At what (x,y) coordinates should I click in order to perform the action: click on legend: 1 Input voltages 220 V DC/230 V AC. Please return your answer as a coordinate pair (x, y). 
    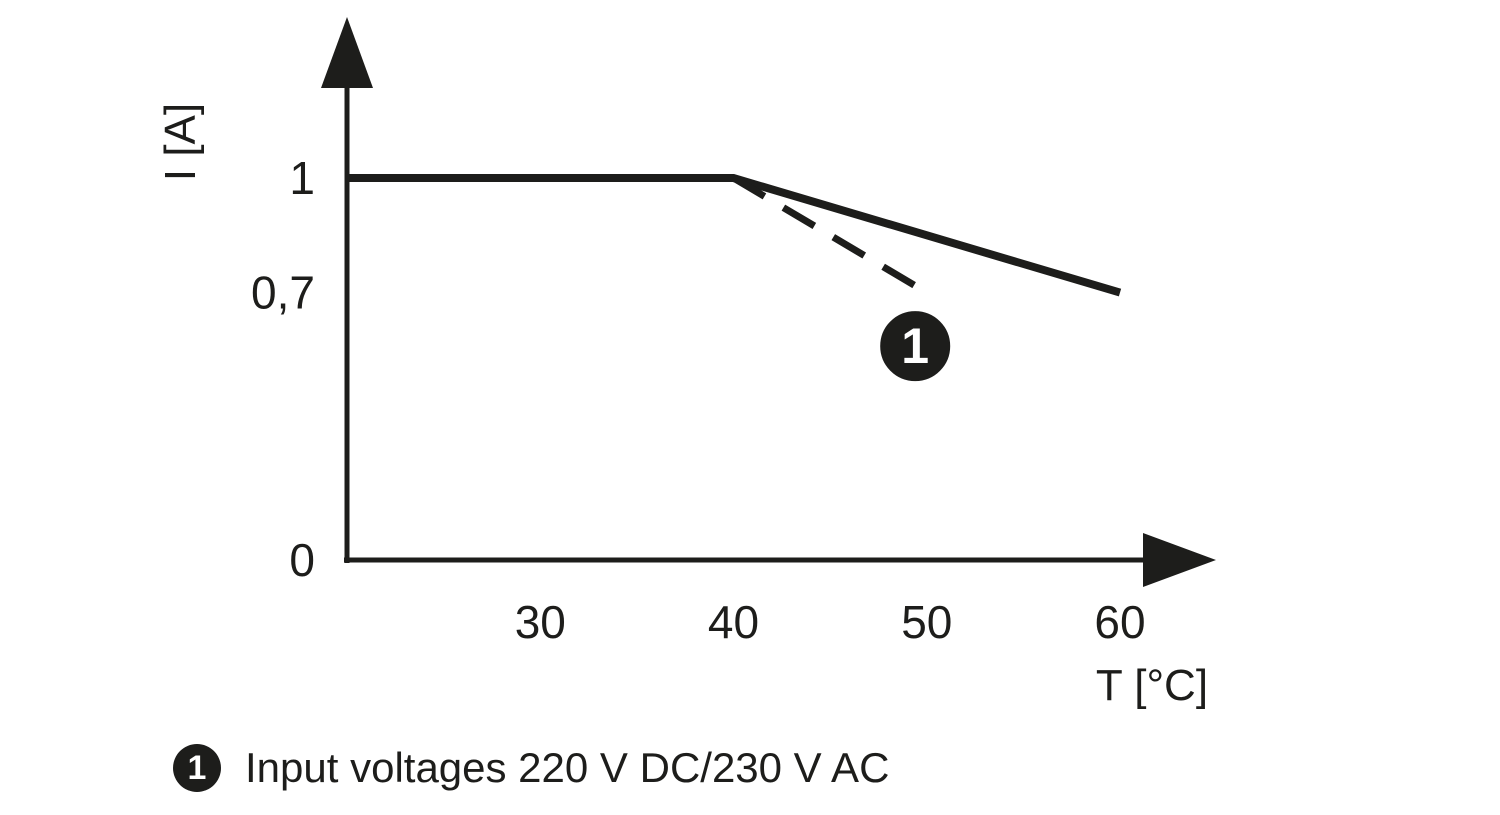
    Looking at the image, I should click on (531, 768).